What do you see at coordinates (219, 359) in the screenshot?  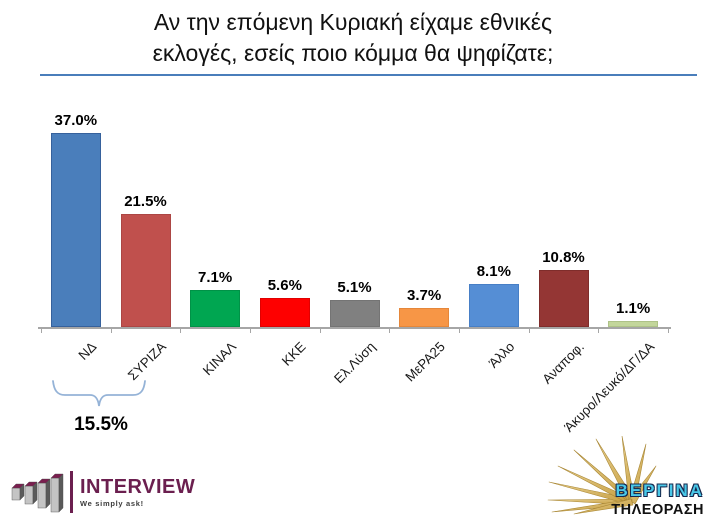 I see `x-tick-label-text: ΚΙΝΑΛ` at bounding box center [219, 359].